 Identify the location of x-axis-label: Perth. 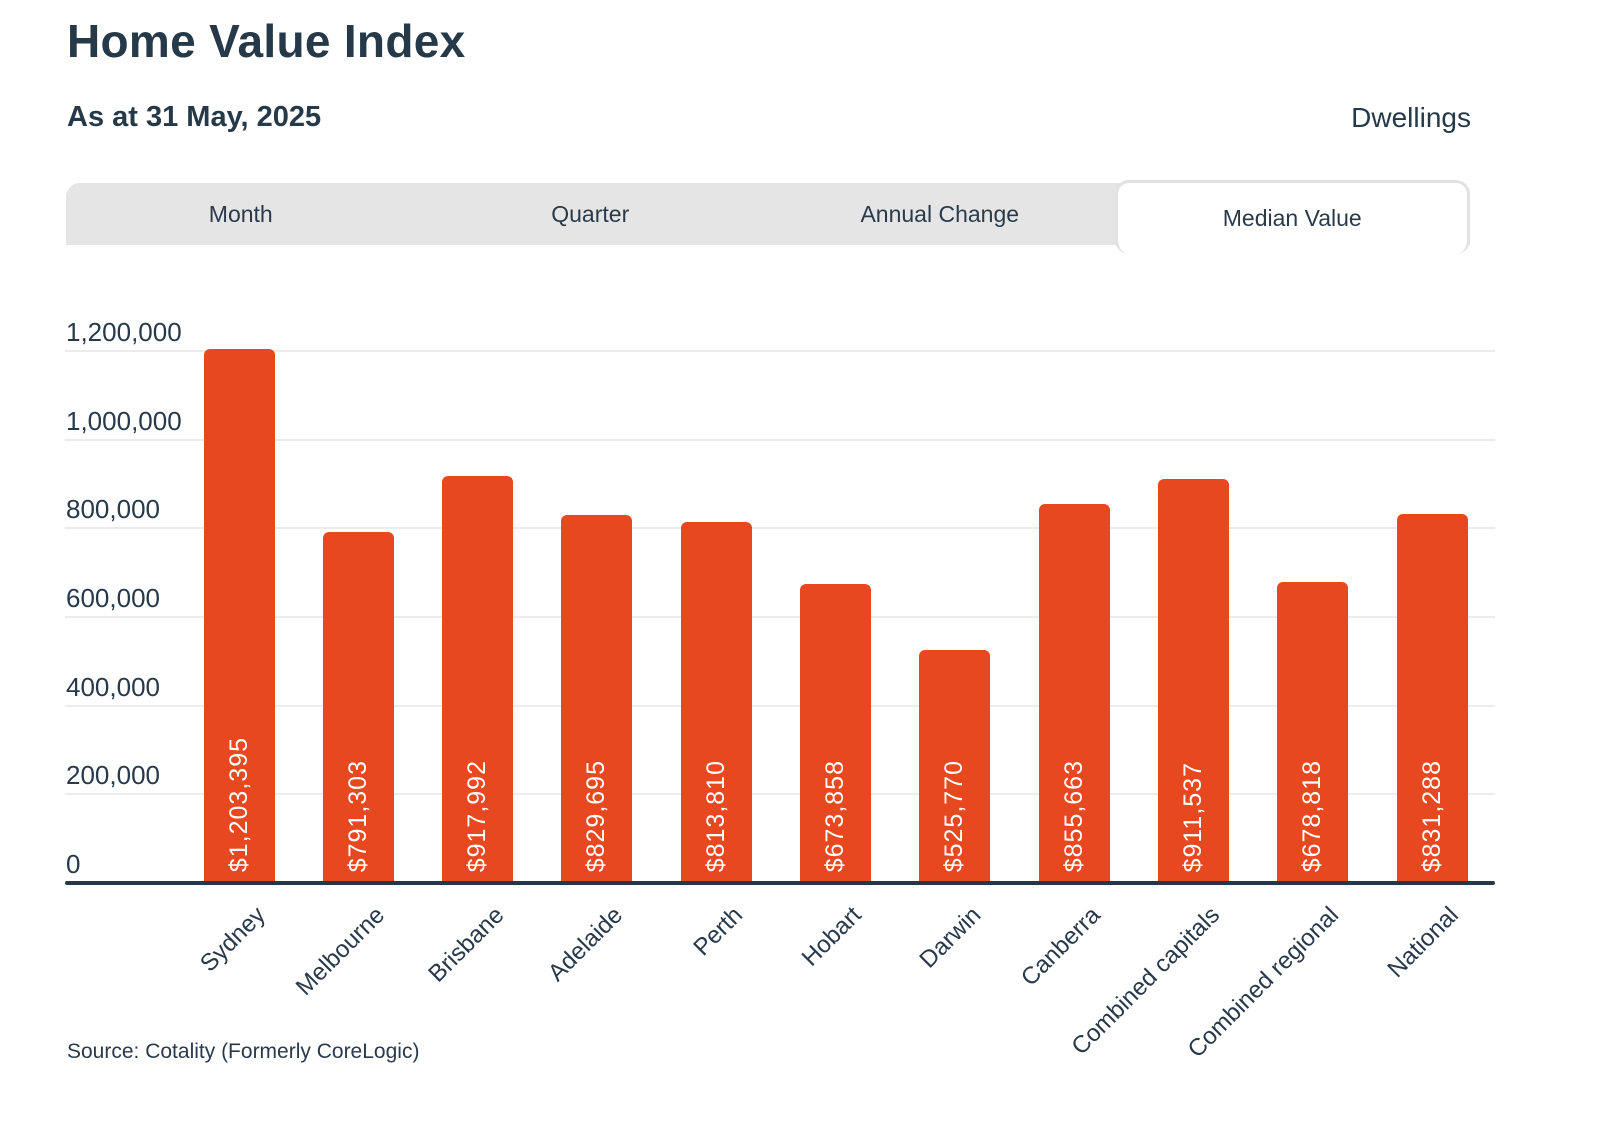
(718, 931).